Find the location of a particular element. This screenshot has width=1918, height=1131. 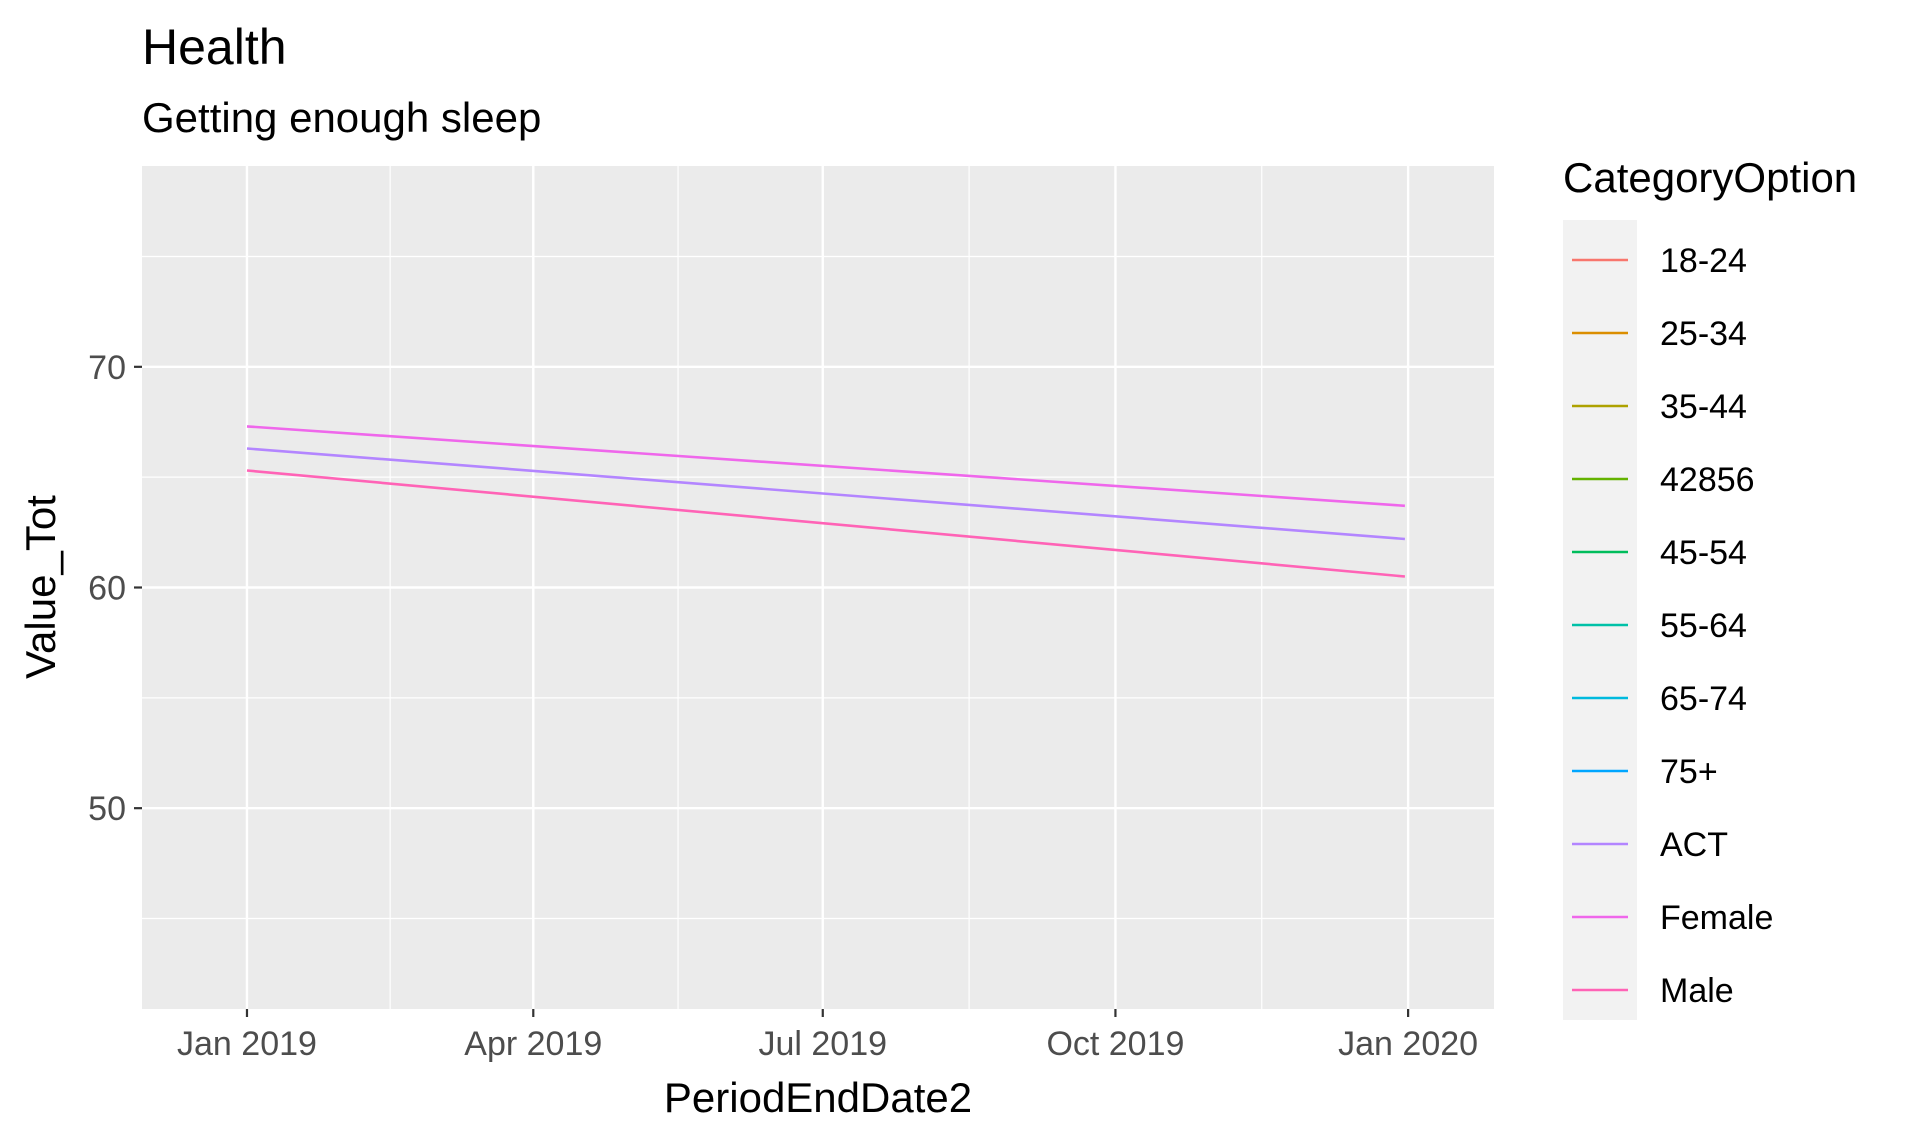

x-tick-labels: Jan 2019 Apr 2019 Jul 2019 Oct 2019 Jan 2020 is located at coordinates (827, 1044).